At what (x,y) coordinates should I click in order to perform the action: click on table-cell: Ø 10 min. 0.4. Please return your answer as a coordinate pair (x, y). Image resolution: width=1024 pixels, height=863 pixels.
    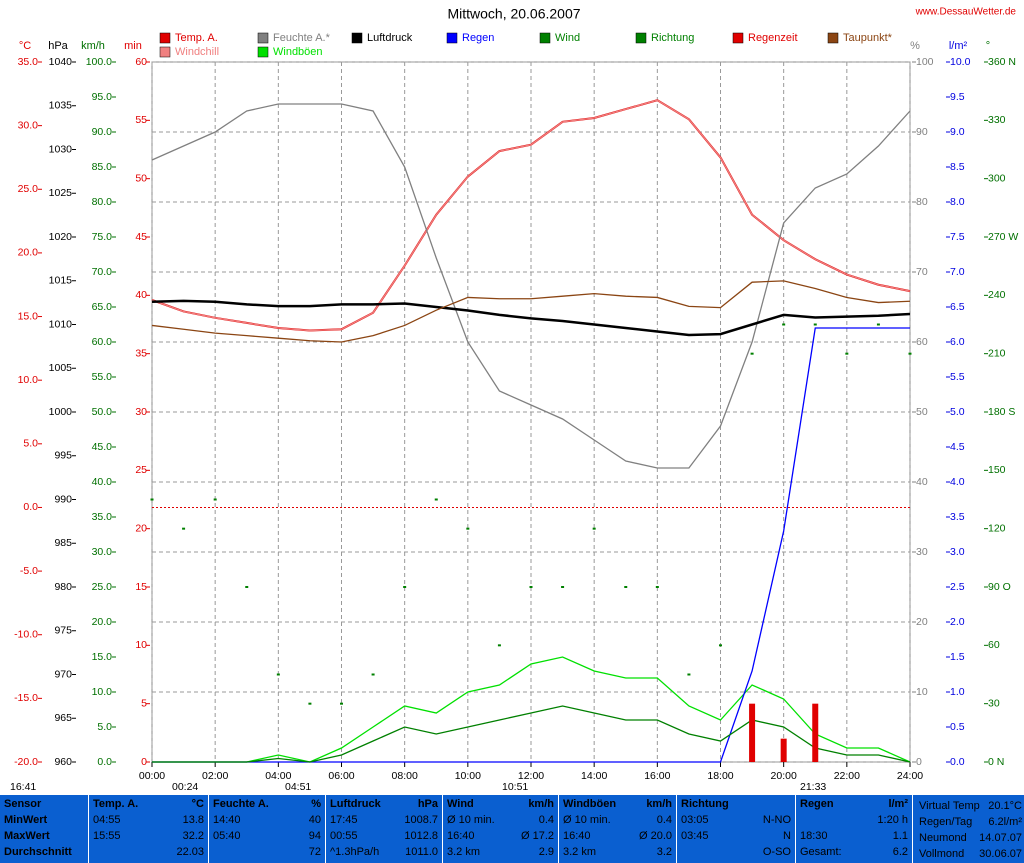
    Looking at the image, I should click on (500, 820).